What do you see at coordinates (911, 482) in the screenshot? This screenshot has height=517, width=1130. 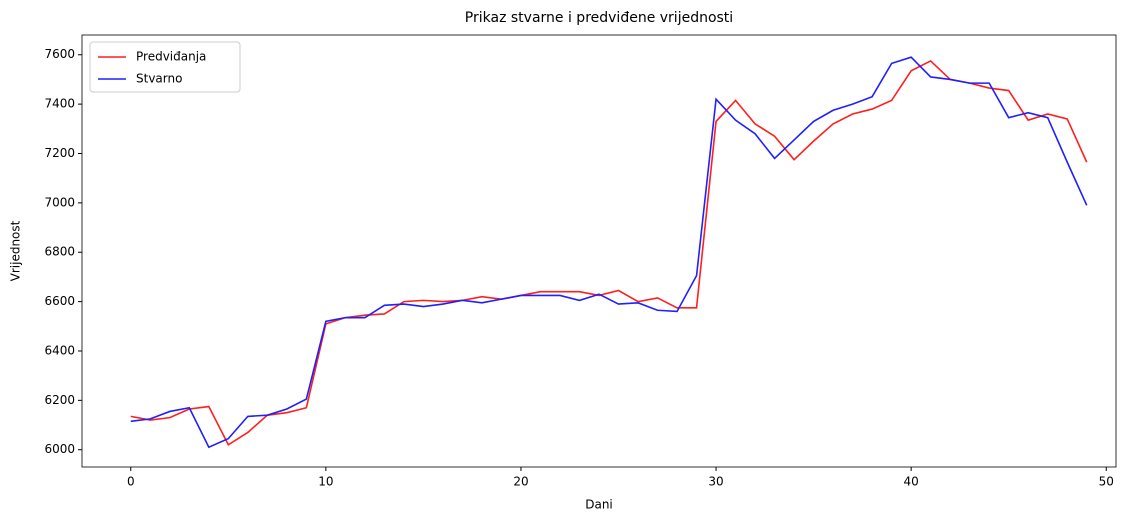 I see `x-tick-label: 40` at bounding box center [911, 482].